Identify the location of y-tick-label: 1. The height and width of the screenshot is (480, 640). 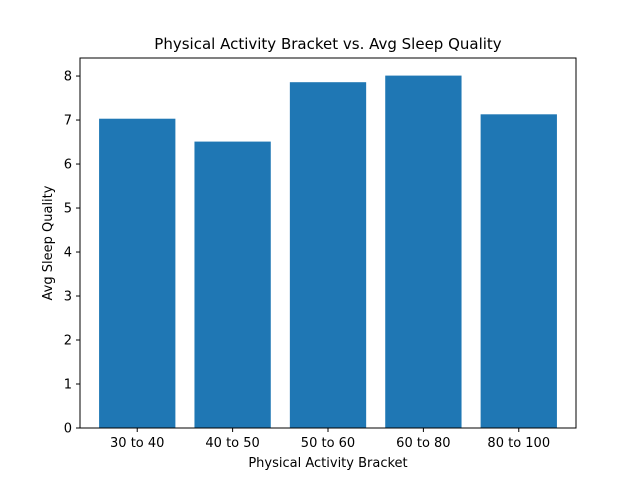
(68, 385).